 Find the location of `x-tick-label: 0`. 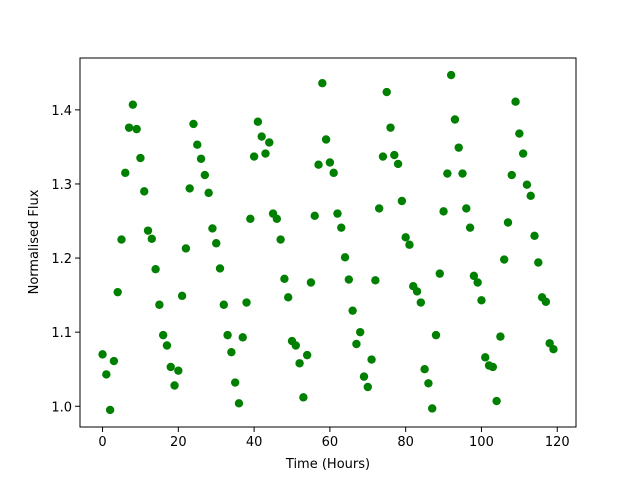

x-tick-label: 0 is located at coordinates (102, 442).